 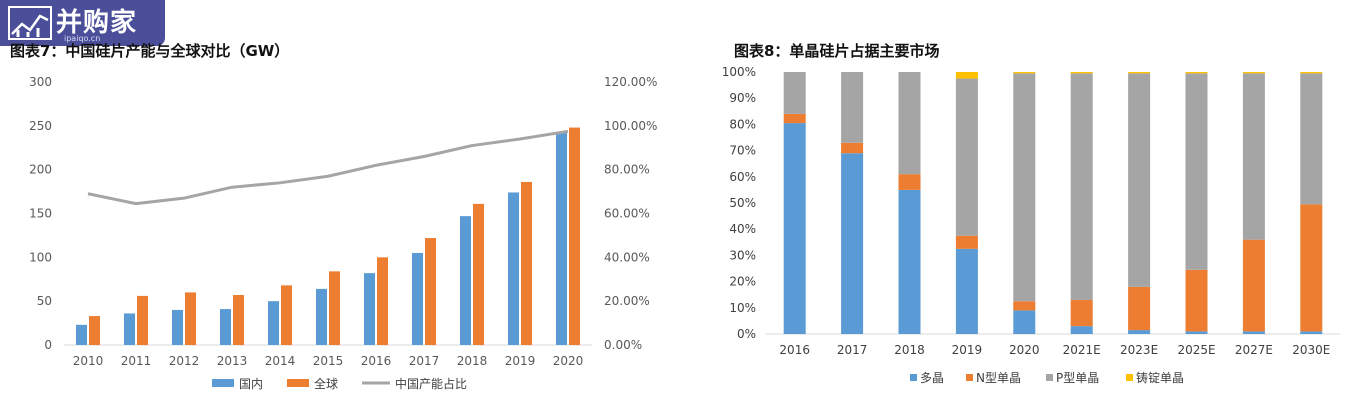 What do you see at coordinates (568, 361) in the screenshot?
I see `x-tick-label: 2020` at bounding box center [568, 361].